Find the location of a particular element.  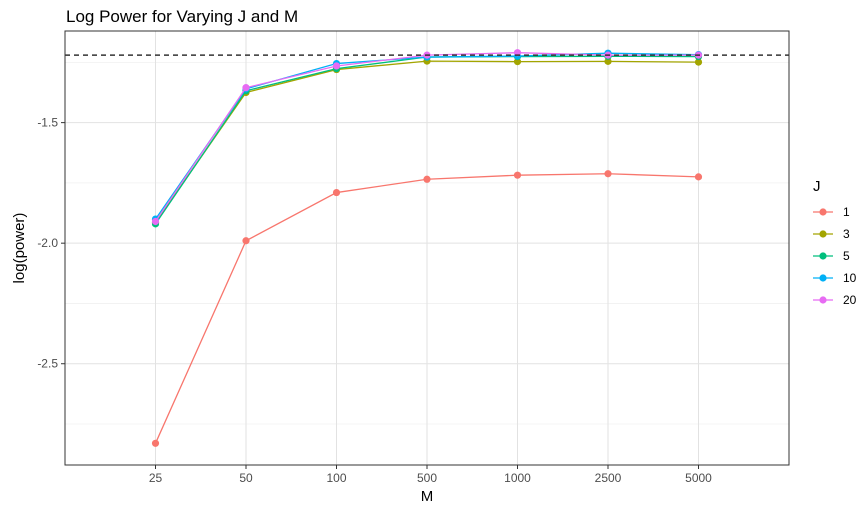

y-axis: -1.5 -2.0 -2.5 is located at coordinates (51, 243).